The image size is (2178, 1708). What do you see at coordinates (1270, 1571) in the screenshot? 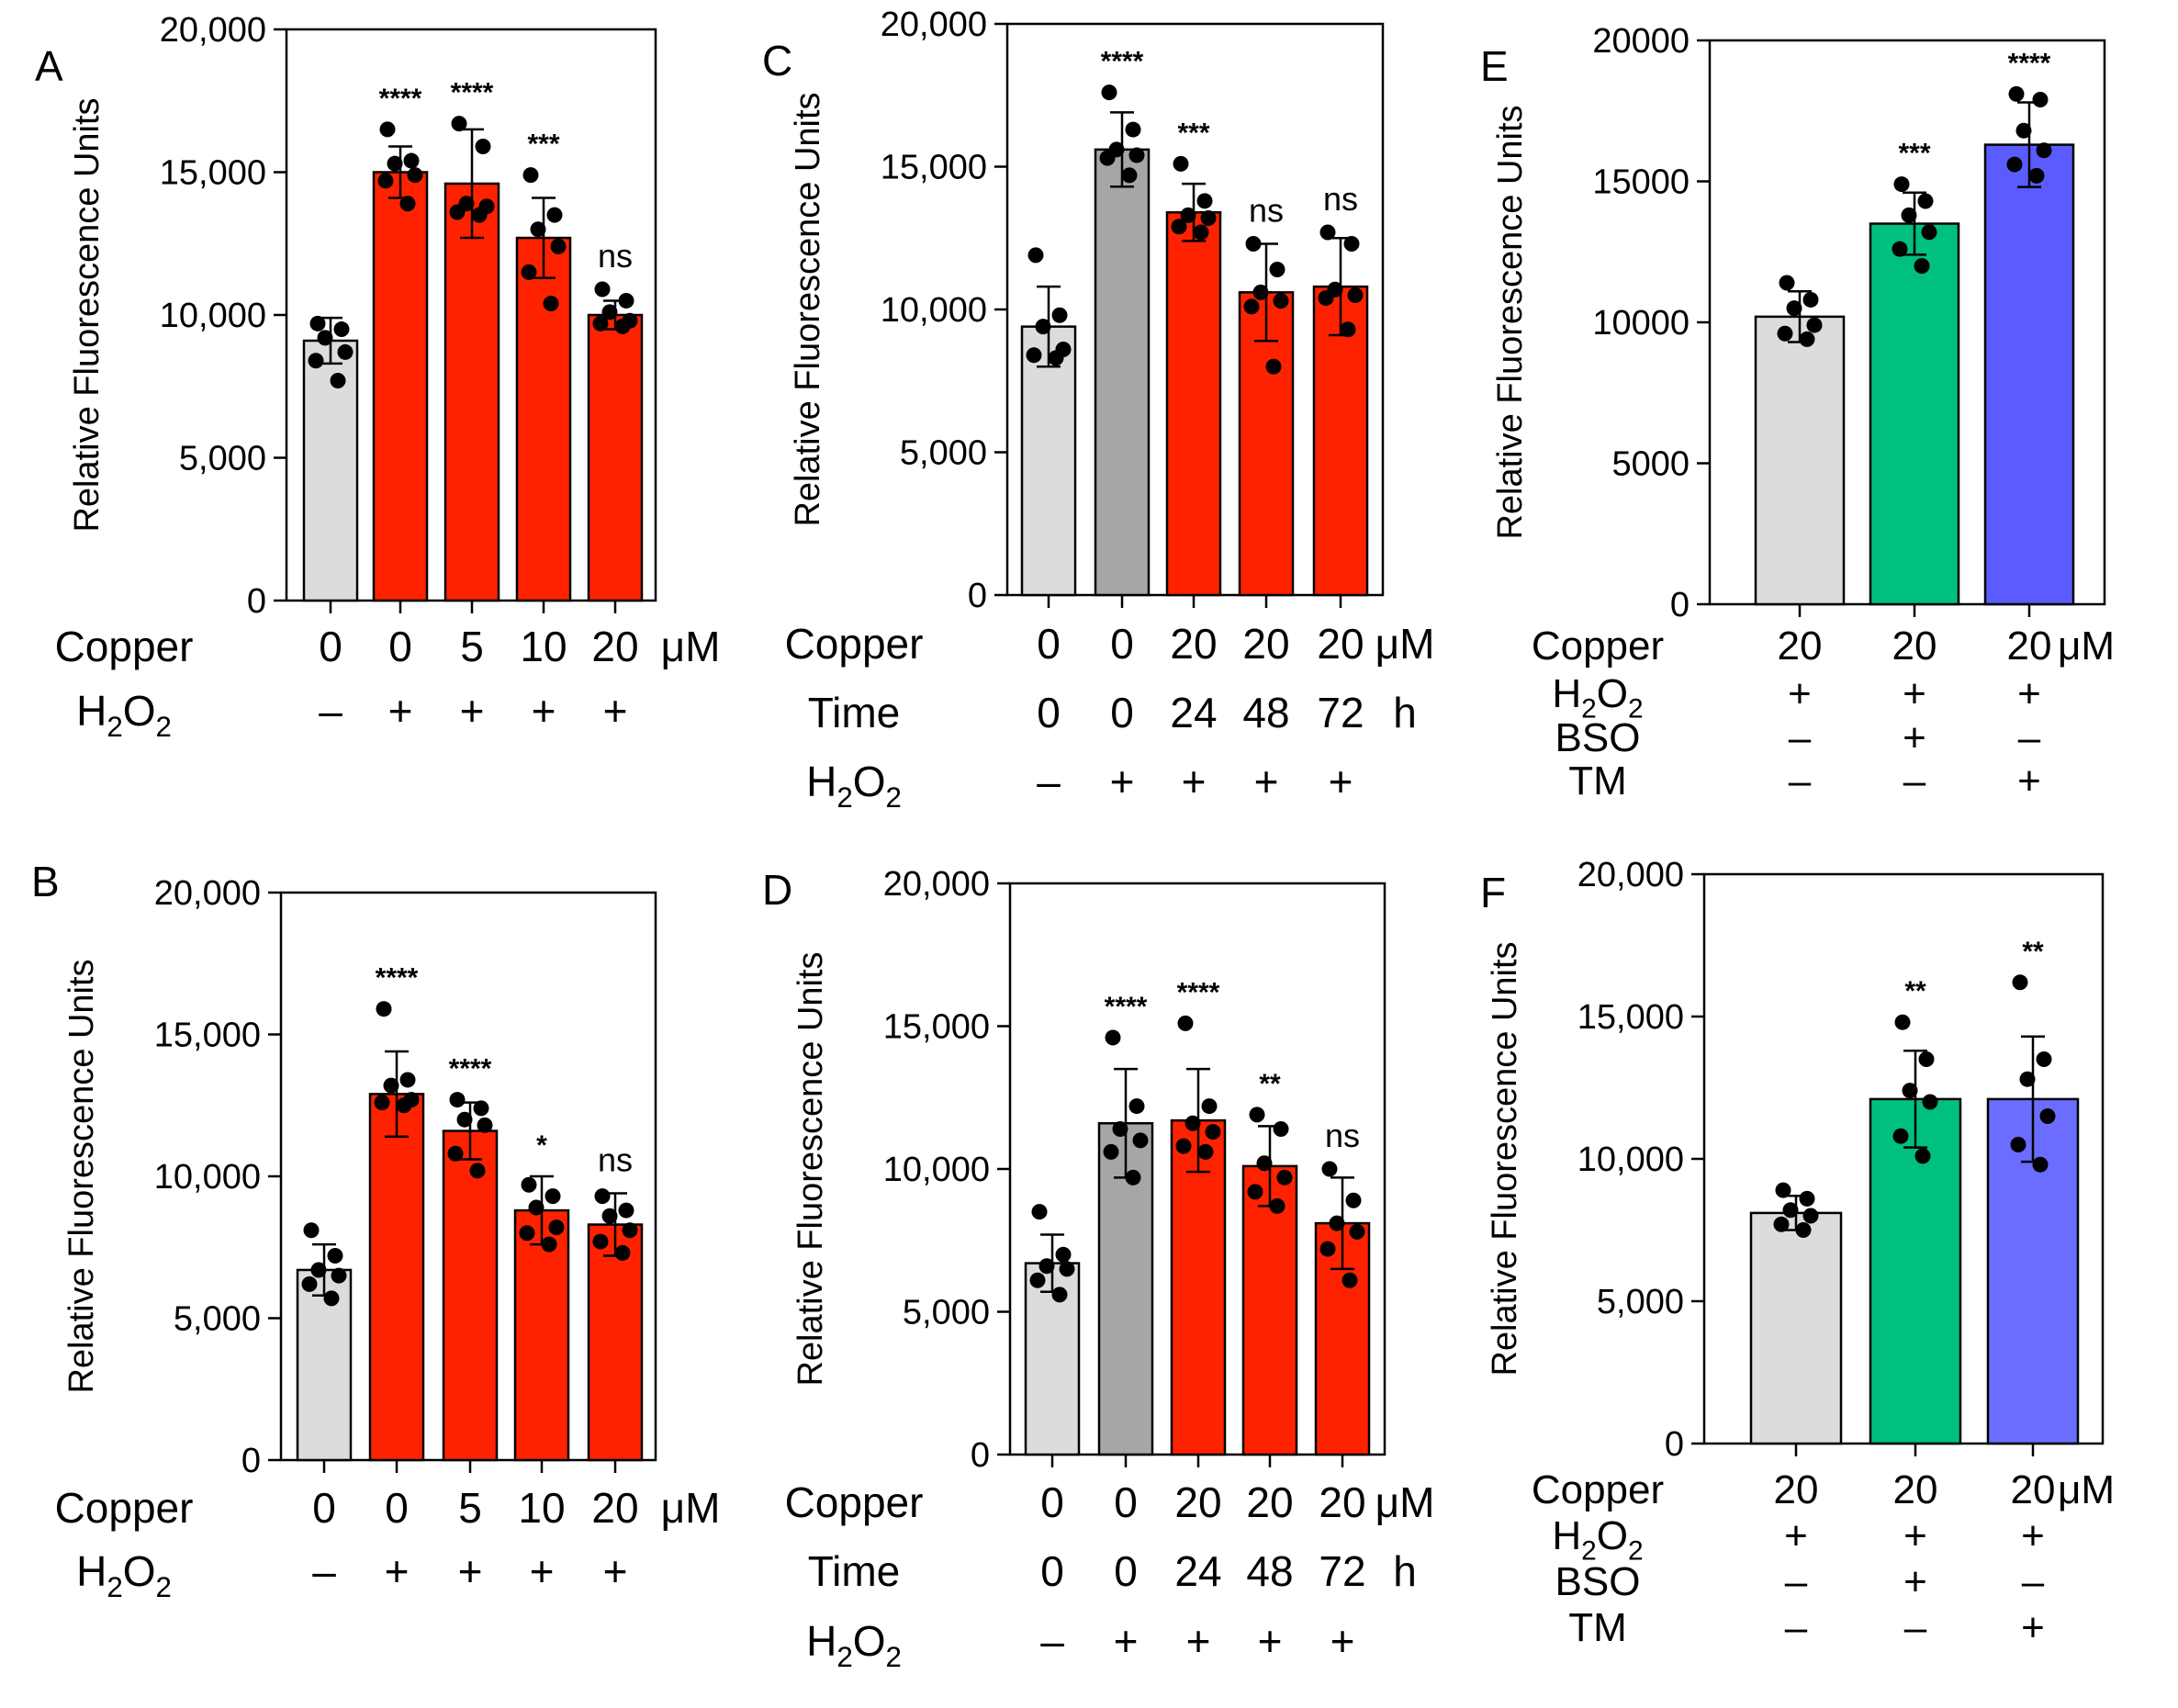
I see `condition-value: 48` at bounding box center [1270, 1571].